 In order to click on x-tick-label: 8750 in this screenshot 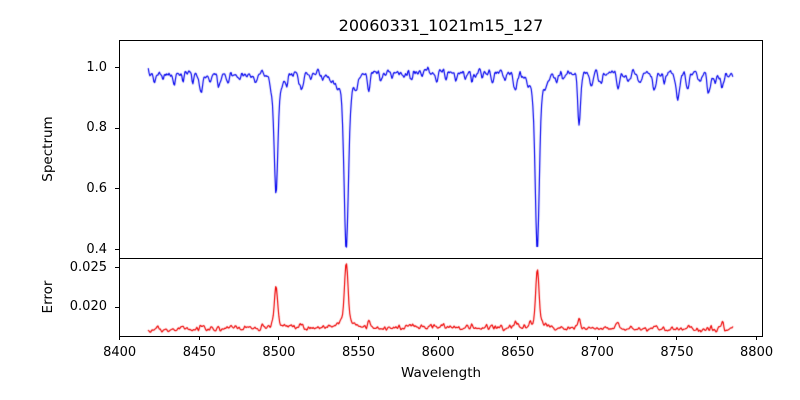, I will do `click(677, 352)`.